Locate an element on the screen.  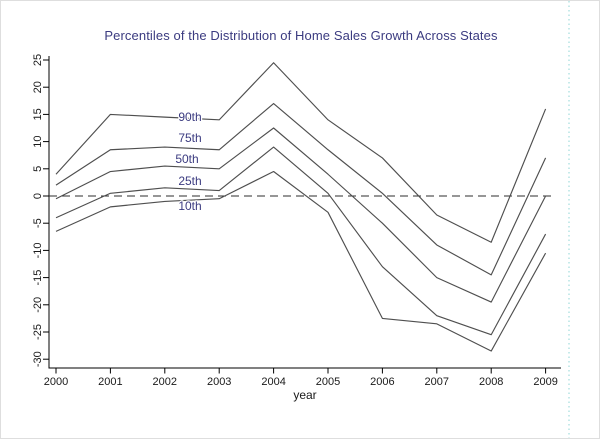
x-tick-label: 2002 is located at coordinates (165, 382).